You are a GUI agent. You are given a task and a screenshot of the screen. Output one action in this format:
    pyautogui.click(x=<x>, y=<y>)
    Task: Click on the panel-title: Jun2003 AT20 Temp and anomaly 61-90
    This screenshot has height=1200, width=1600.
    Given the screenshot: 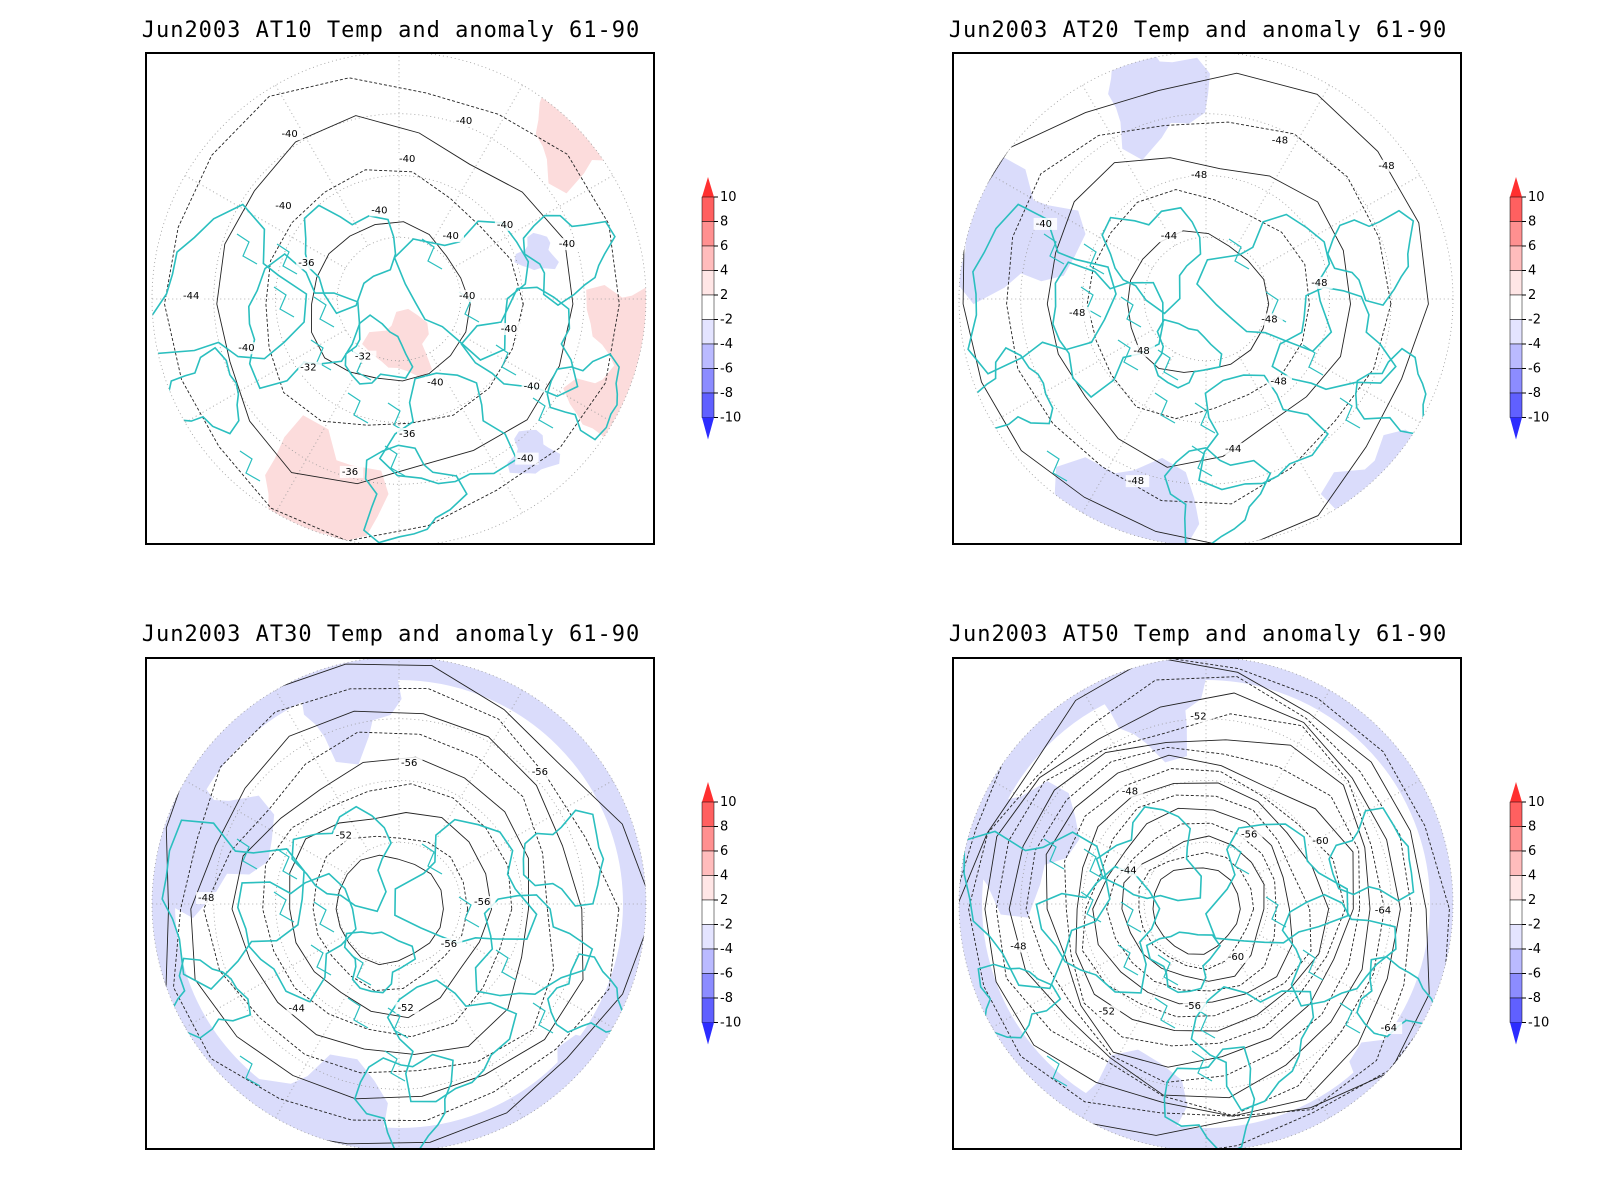 What is the action you would take?
    pyautogui.click(x=1198, y=30)
    